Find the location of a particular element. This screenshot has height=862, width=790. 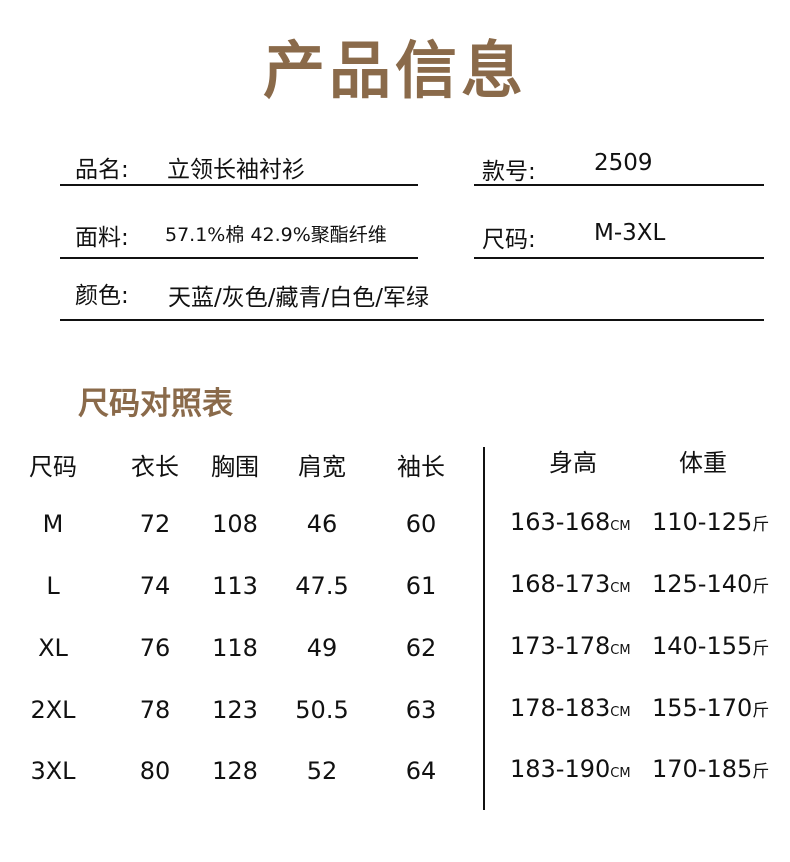

height-cell: 168-173CM is located at coordinates (570, 584).